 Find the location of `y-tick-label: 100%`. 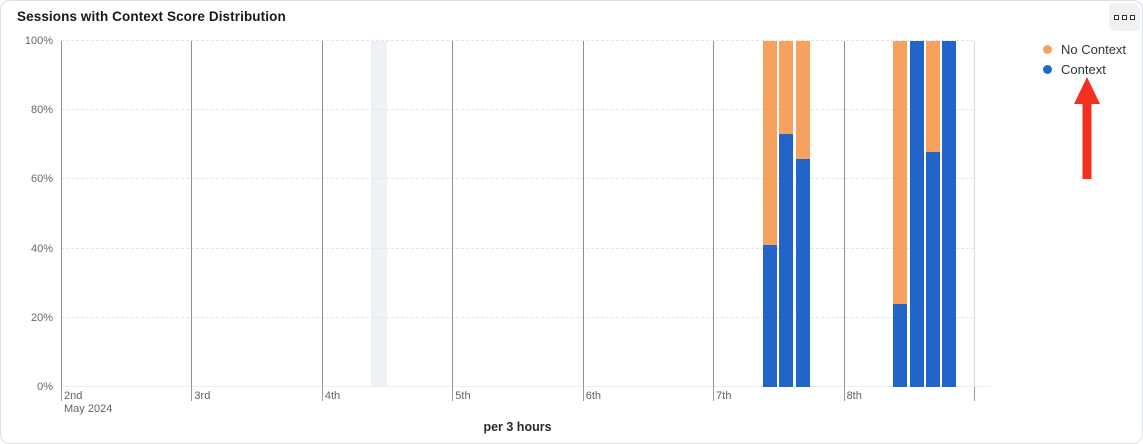

y-tick-label: 100% is located at coordinates (38, 41).